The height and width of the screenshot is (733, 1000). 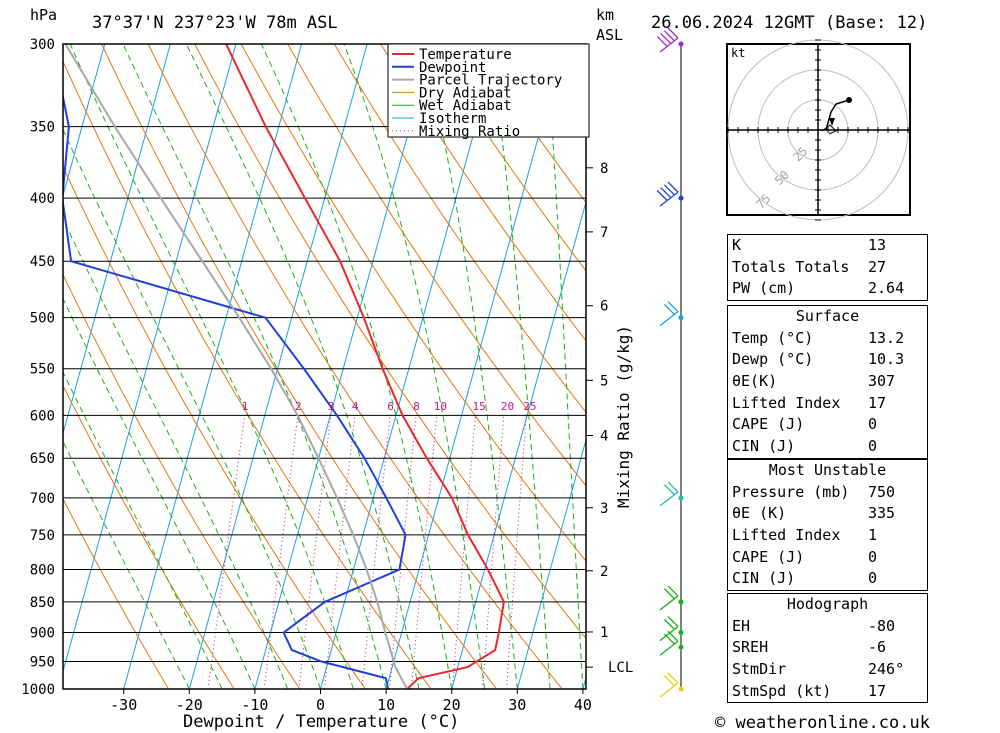 I want to click on pressure-tick-label: 300, so click(x=42, y=45).